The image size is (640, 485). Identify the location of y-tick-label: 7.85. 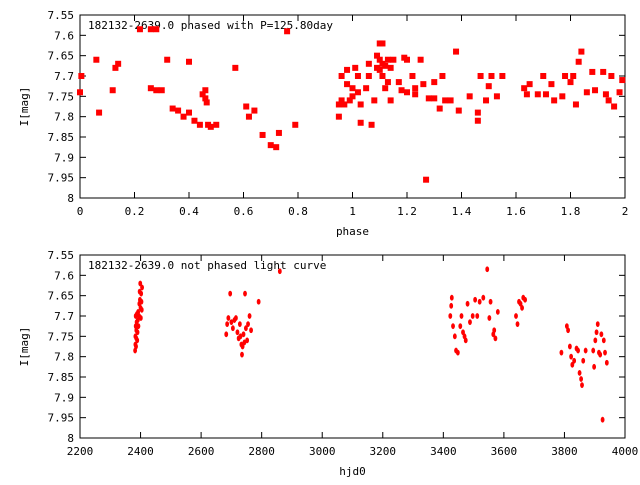
(61, 137).